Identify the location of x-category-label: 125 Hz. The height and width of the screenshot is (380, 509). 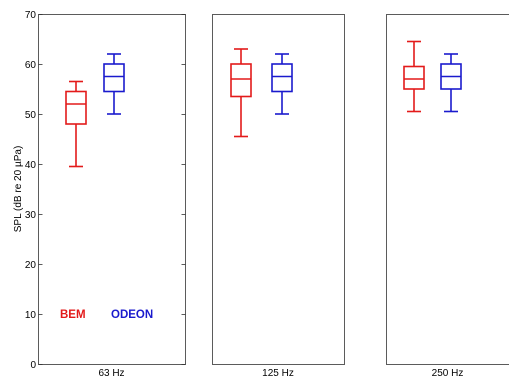
(278, 373).